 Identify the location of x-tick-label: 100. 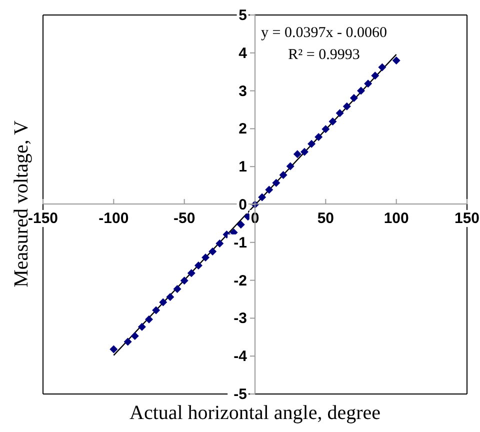
(396, 218).